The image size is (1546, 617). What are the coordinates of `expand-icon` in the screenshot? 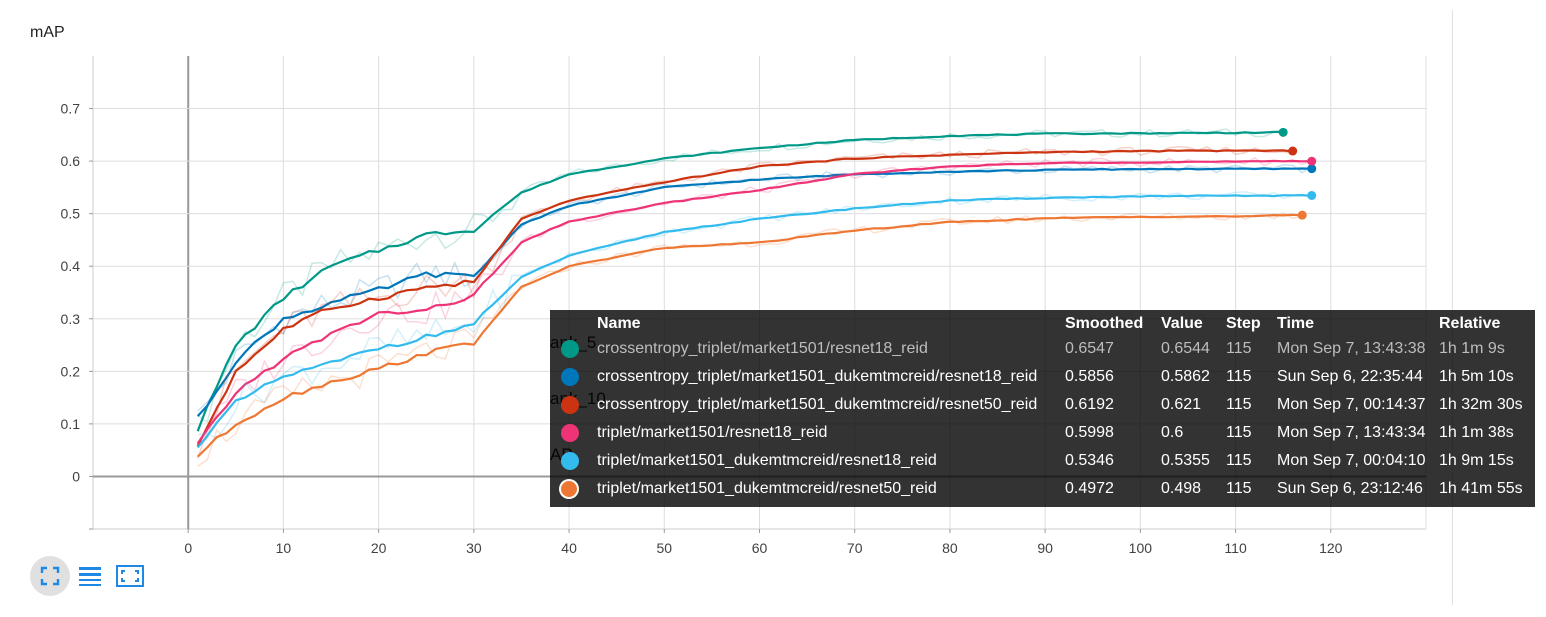 It's located at (130, 576).